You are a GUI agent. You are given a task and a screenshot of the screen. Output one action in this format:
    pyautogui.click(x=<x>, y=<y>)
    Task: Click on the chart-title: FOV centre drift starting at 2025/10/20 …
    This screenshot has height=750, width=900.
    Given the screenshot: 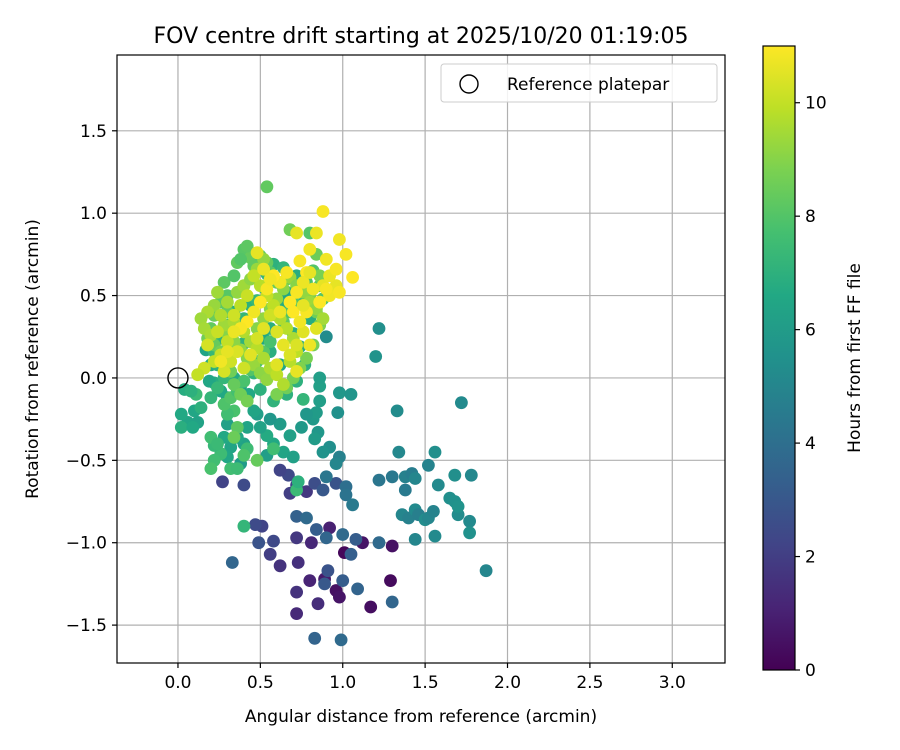 What is the action you would take?
    pyautogui.click(x=421, y=36)
    